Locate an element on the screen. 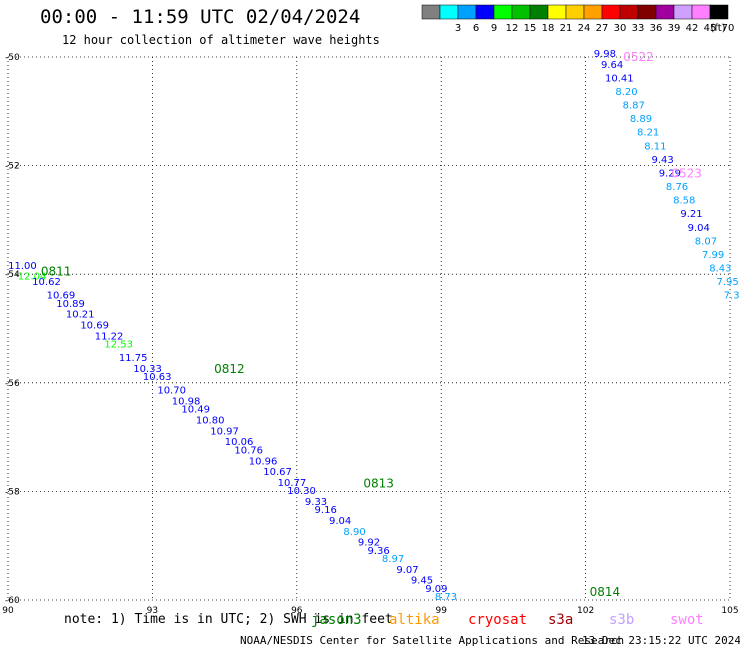 The image size is (740, 650). data-point-label: 12.53 is located at coordinates (118, 345).